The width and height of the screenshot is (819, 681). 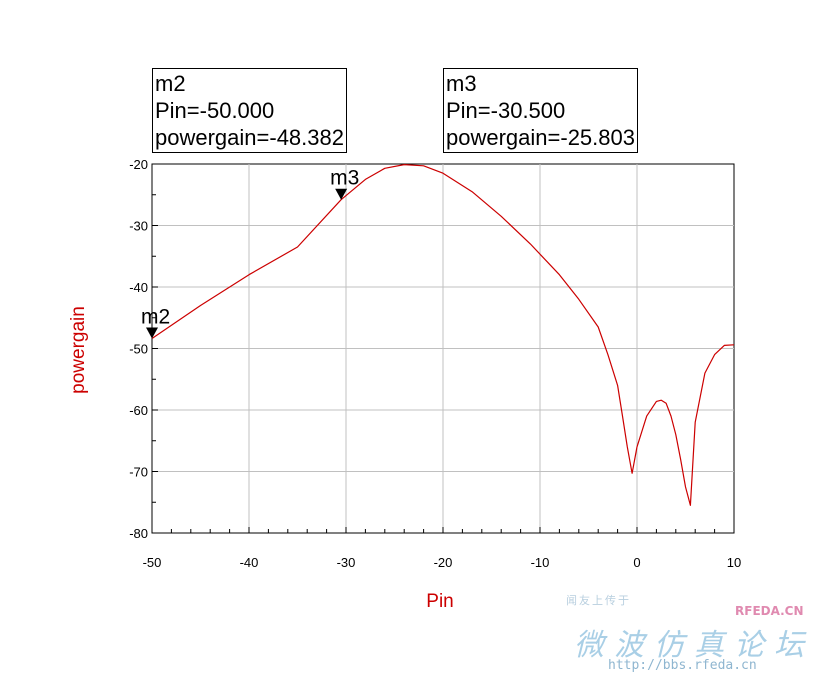 I want to click on marker-m3-y-readout: powergain=-25.803, so click(x=540, y=137).